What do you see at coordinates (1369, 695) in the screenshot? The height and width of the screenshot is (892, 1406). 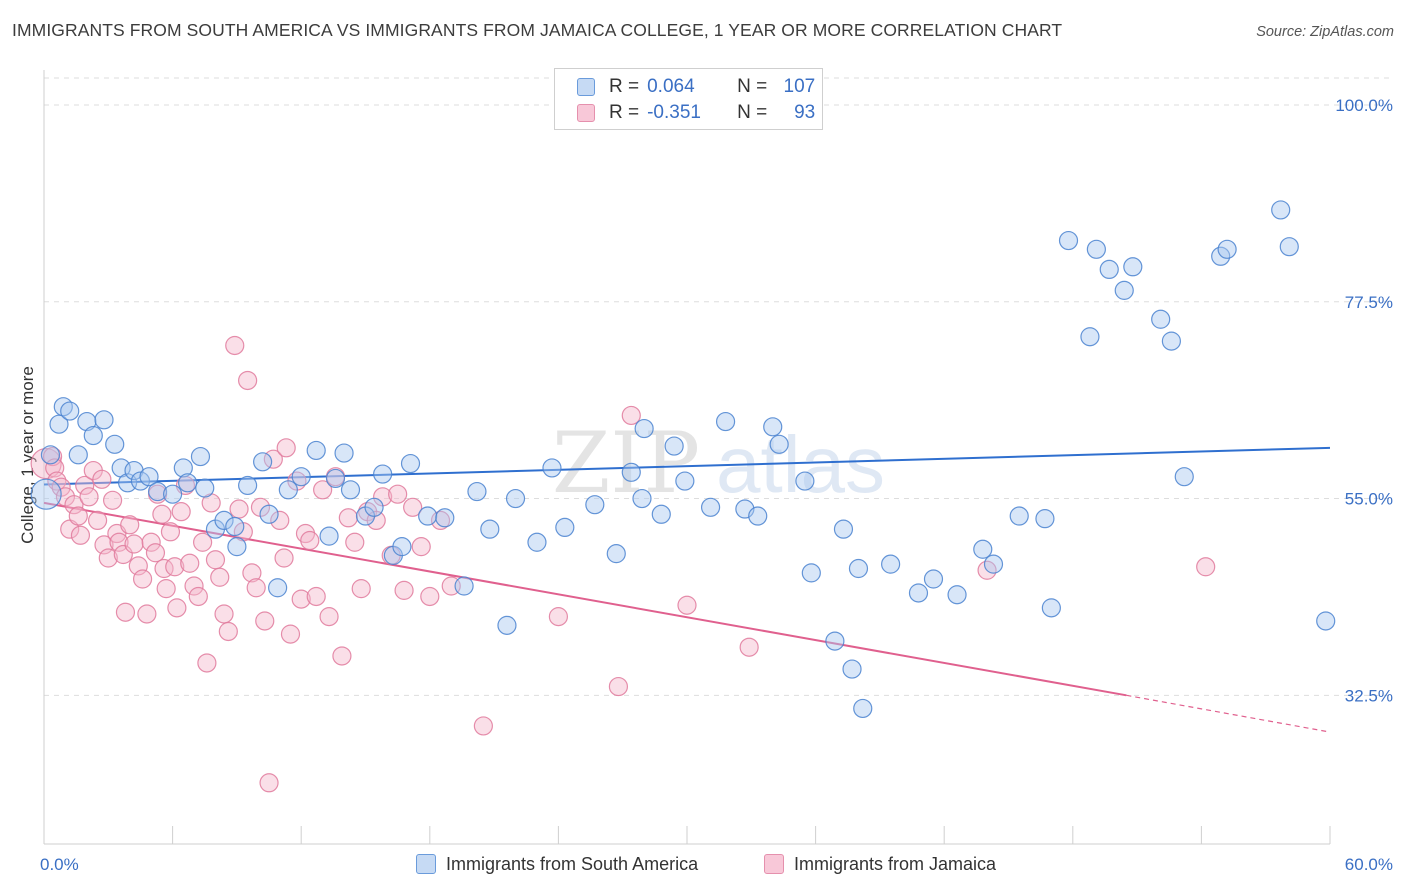 I see `y-tick-label: 32.5%` at bounding box center [1369, 695].